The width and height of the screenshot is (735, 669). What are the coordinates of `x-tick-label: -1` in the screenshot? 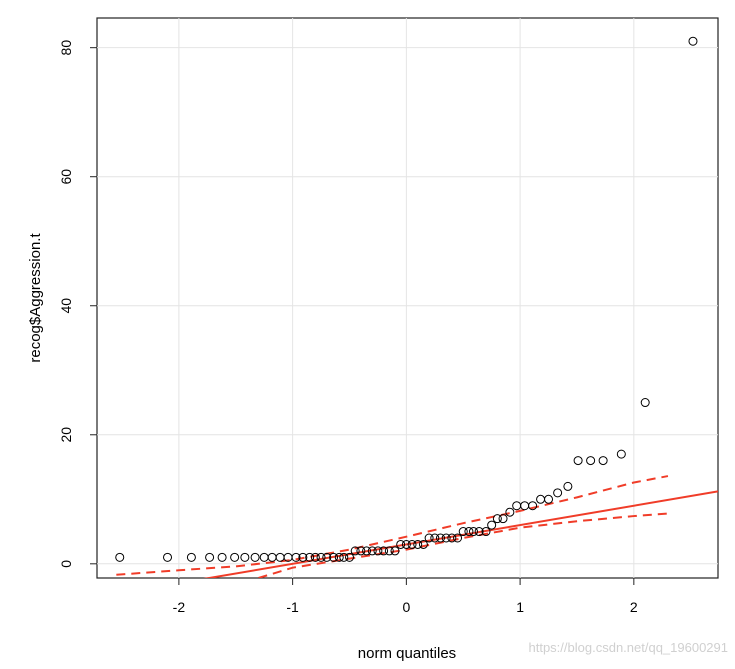 It's located at (292, 607).